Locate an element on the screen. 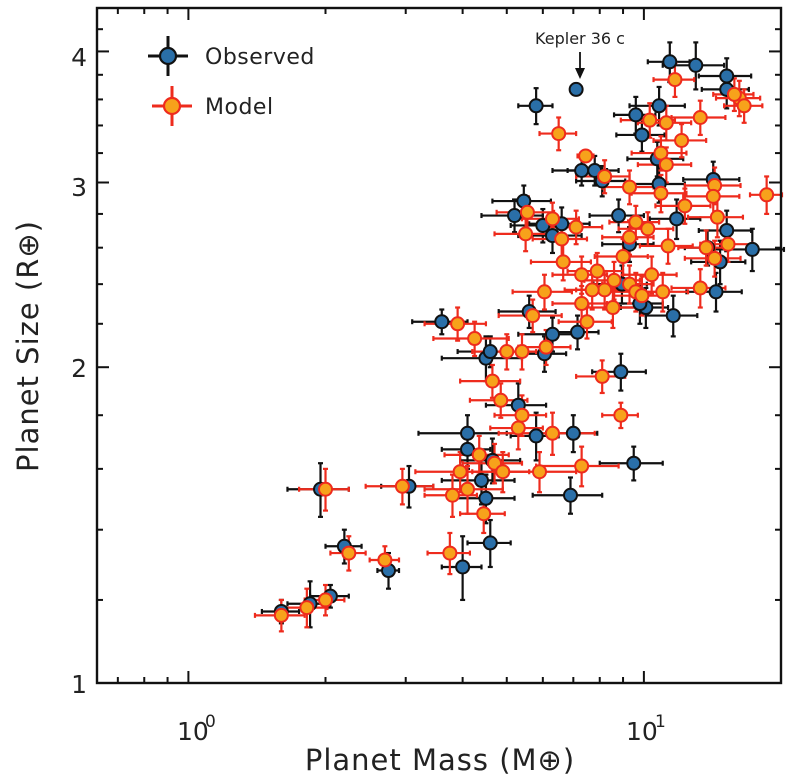 The image size is (789, 783). y-tick-label-4: 4 is located at coordinates (79, 57).